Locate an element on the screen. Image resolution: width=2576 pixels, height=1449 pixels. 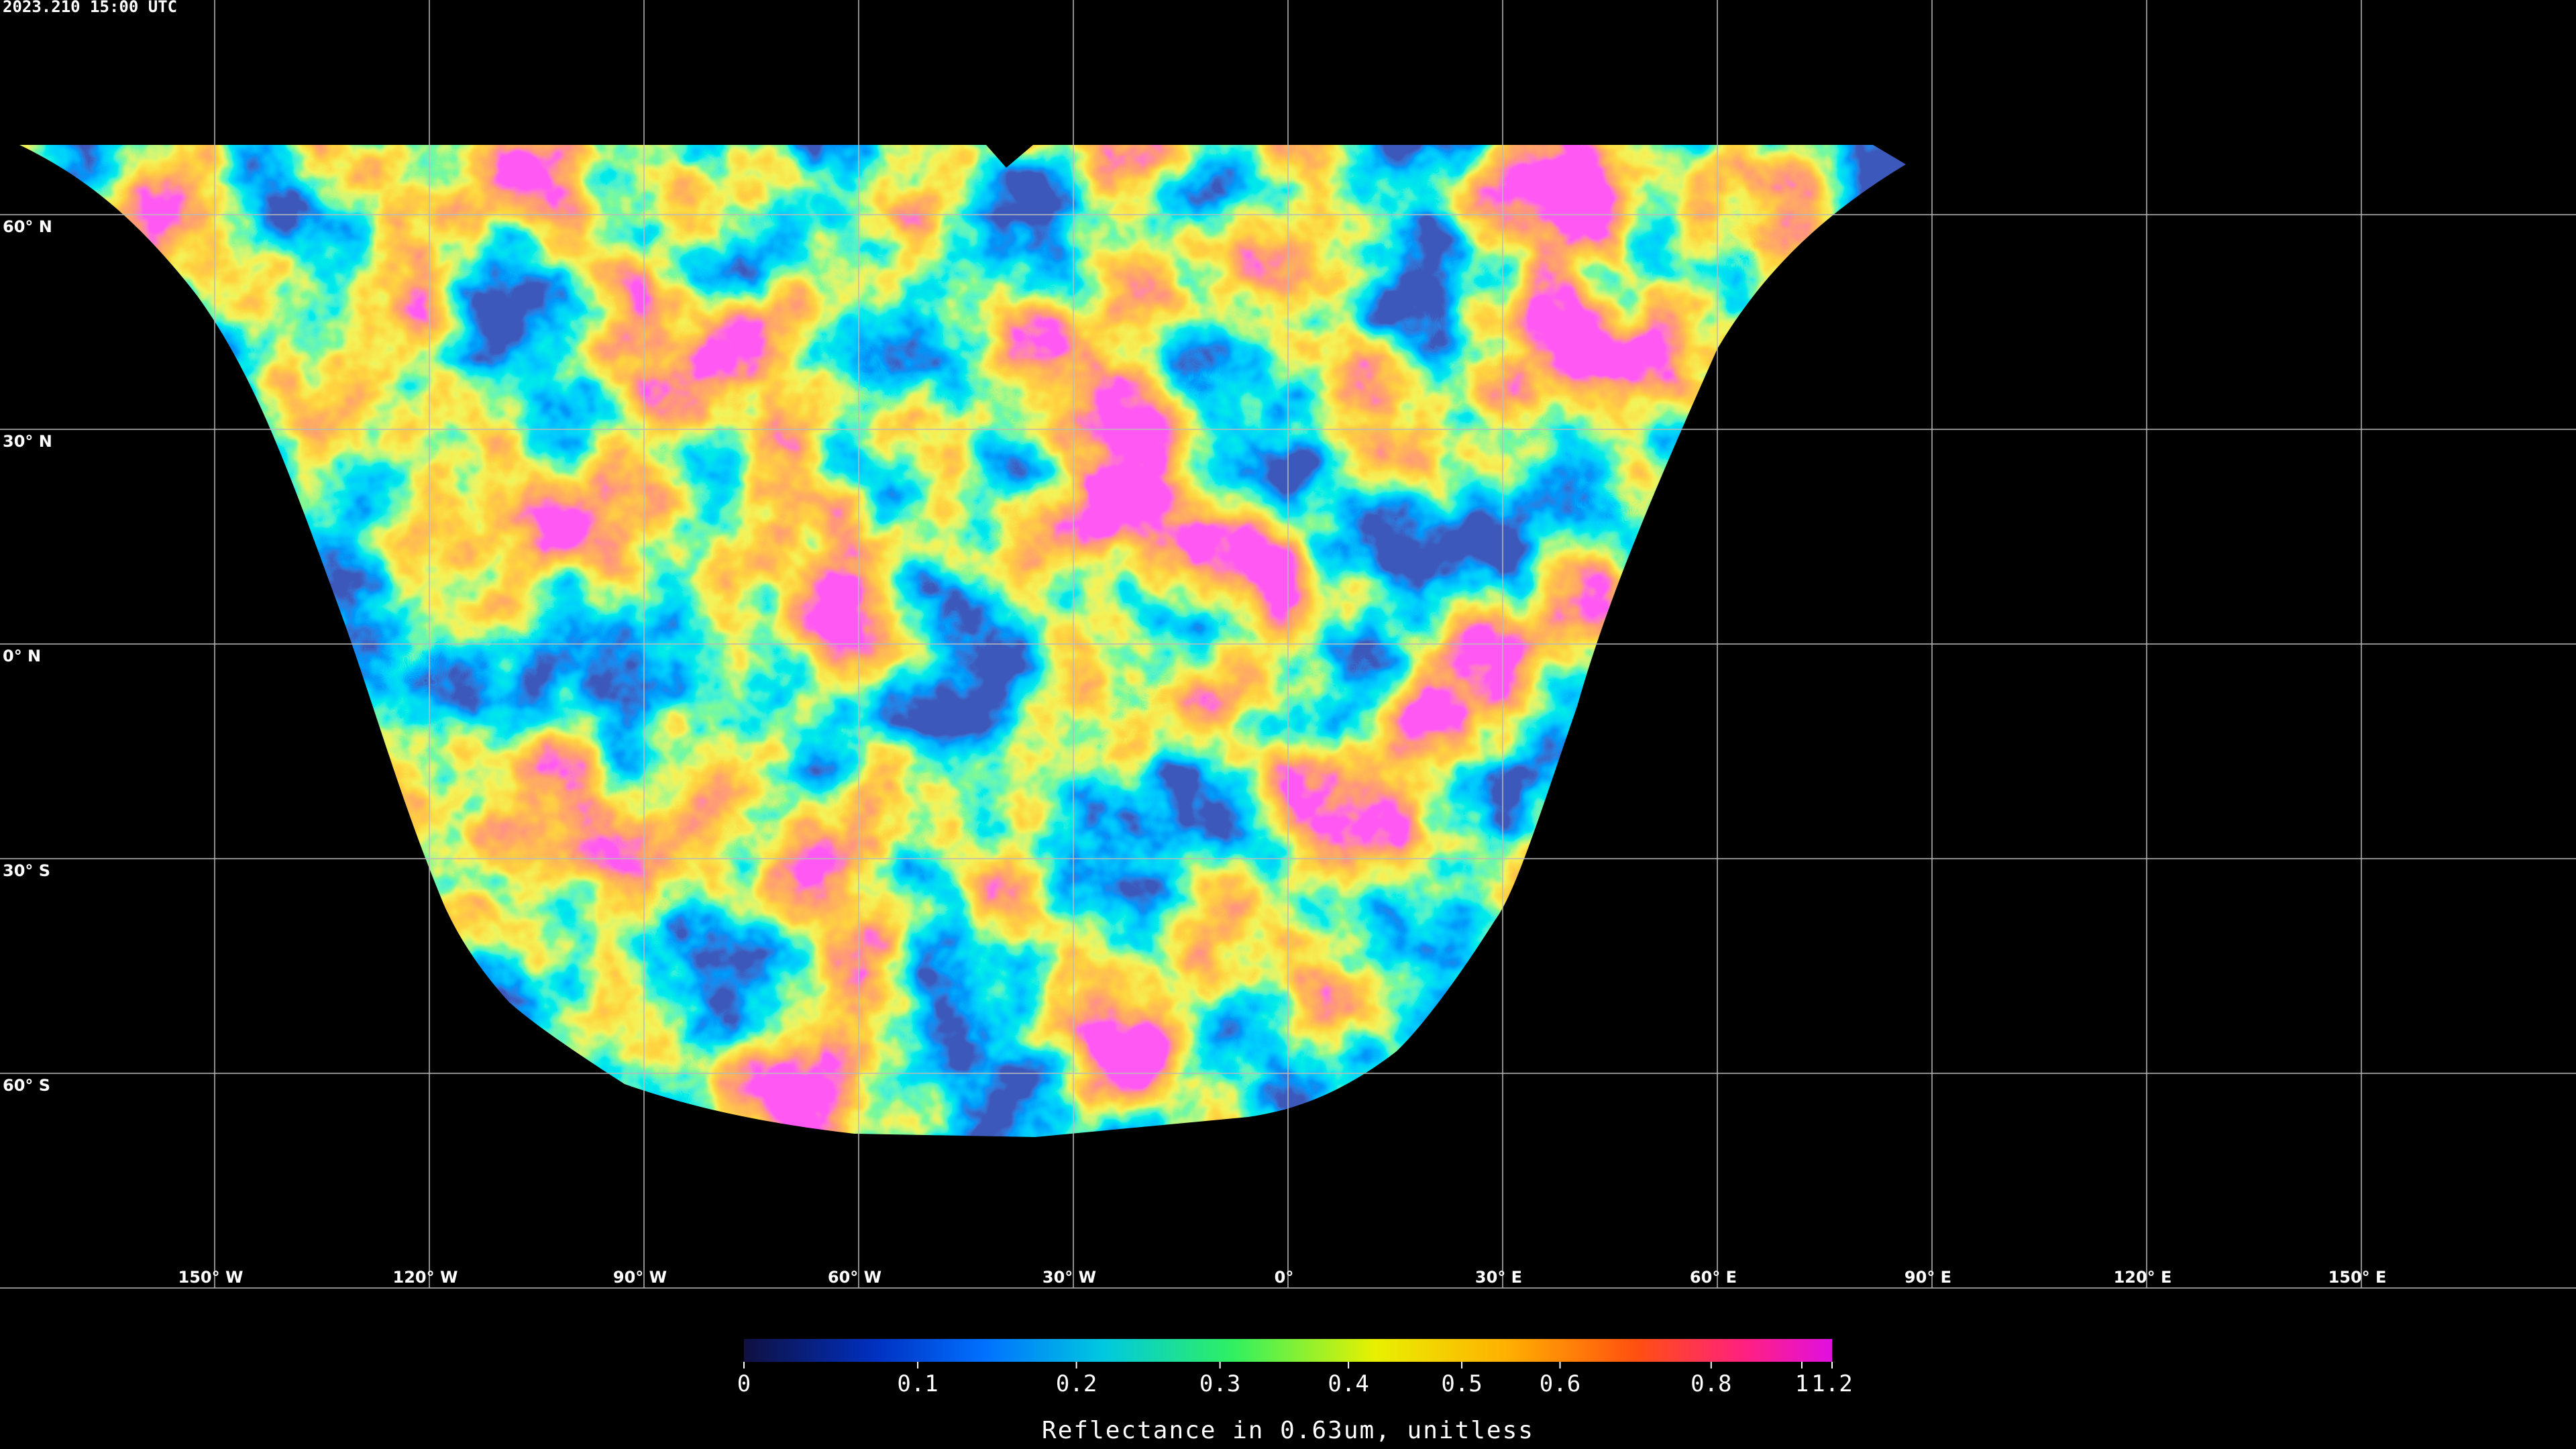
colorbar-tick-label: 0.4 is located at coordinates (1348, 1384).